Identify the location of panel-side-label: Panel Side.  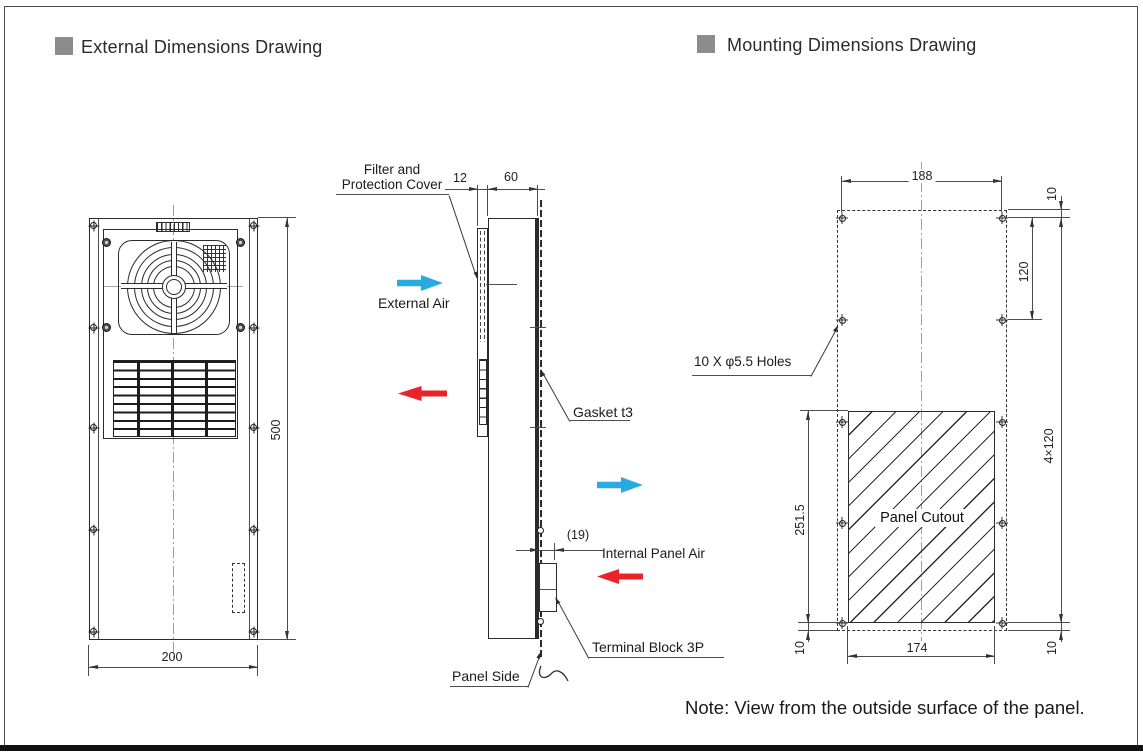
(486, 676).